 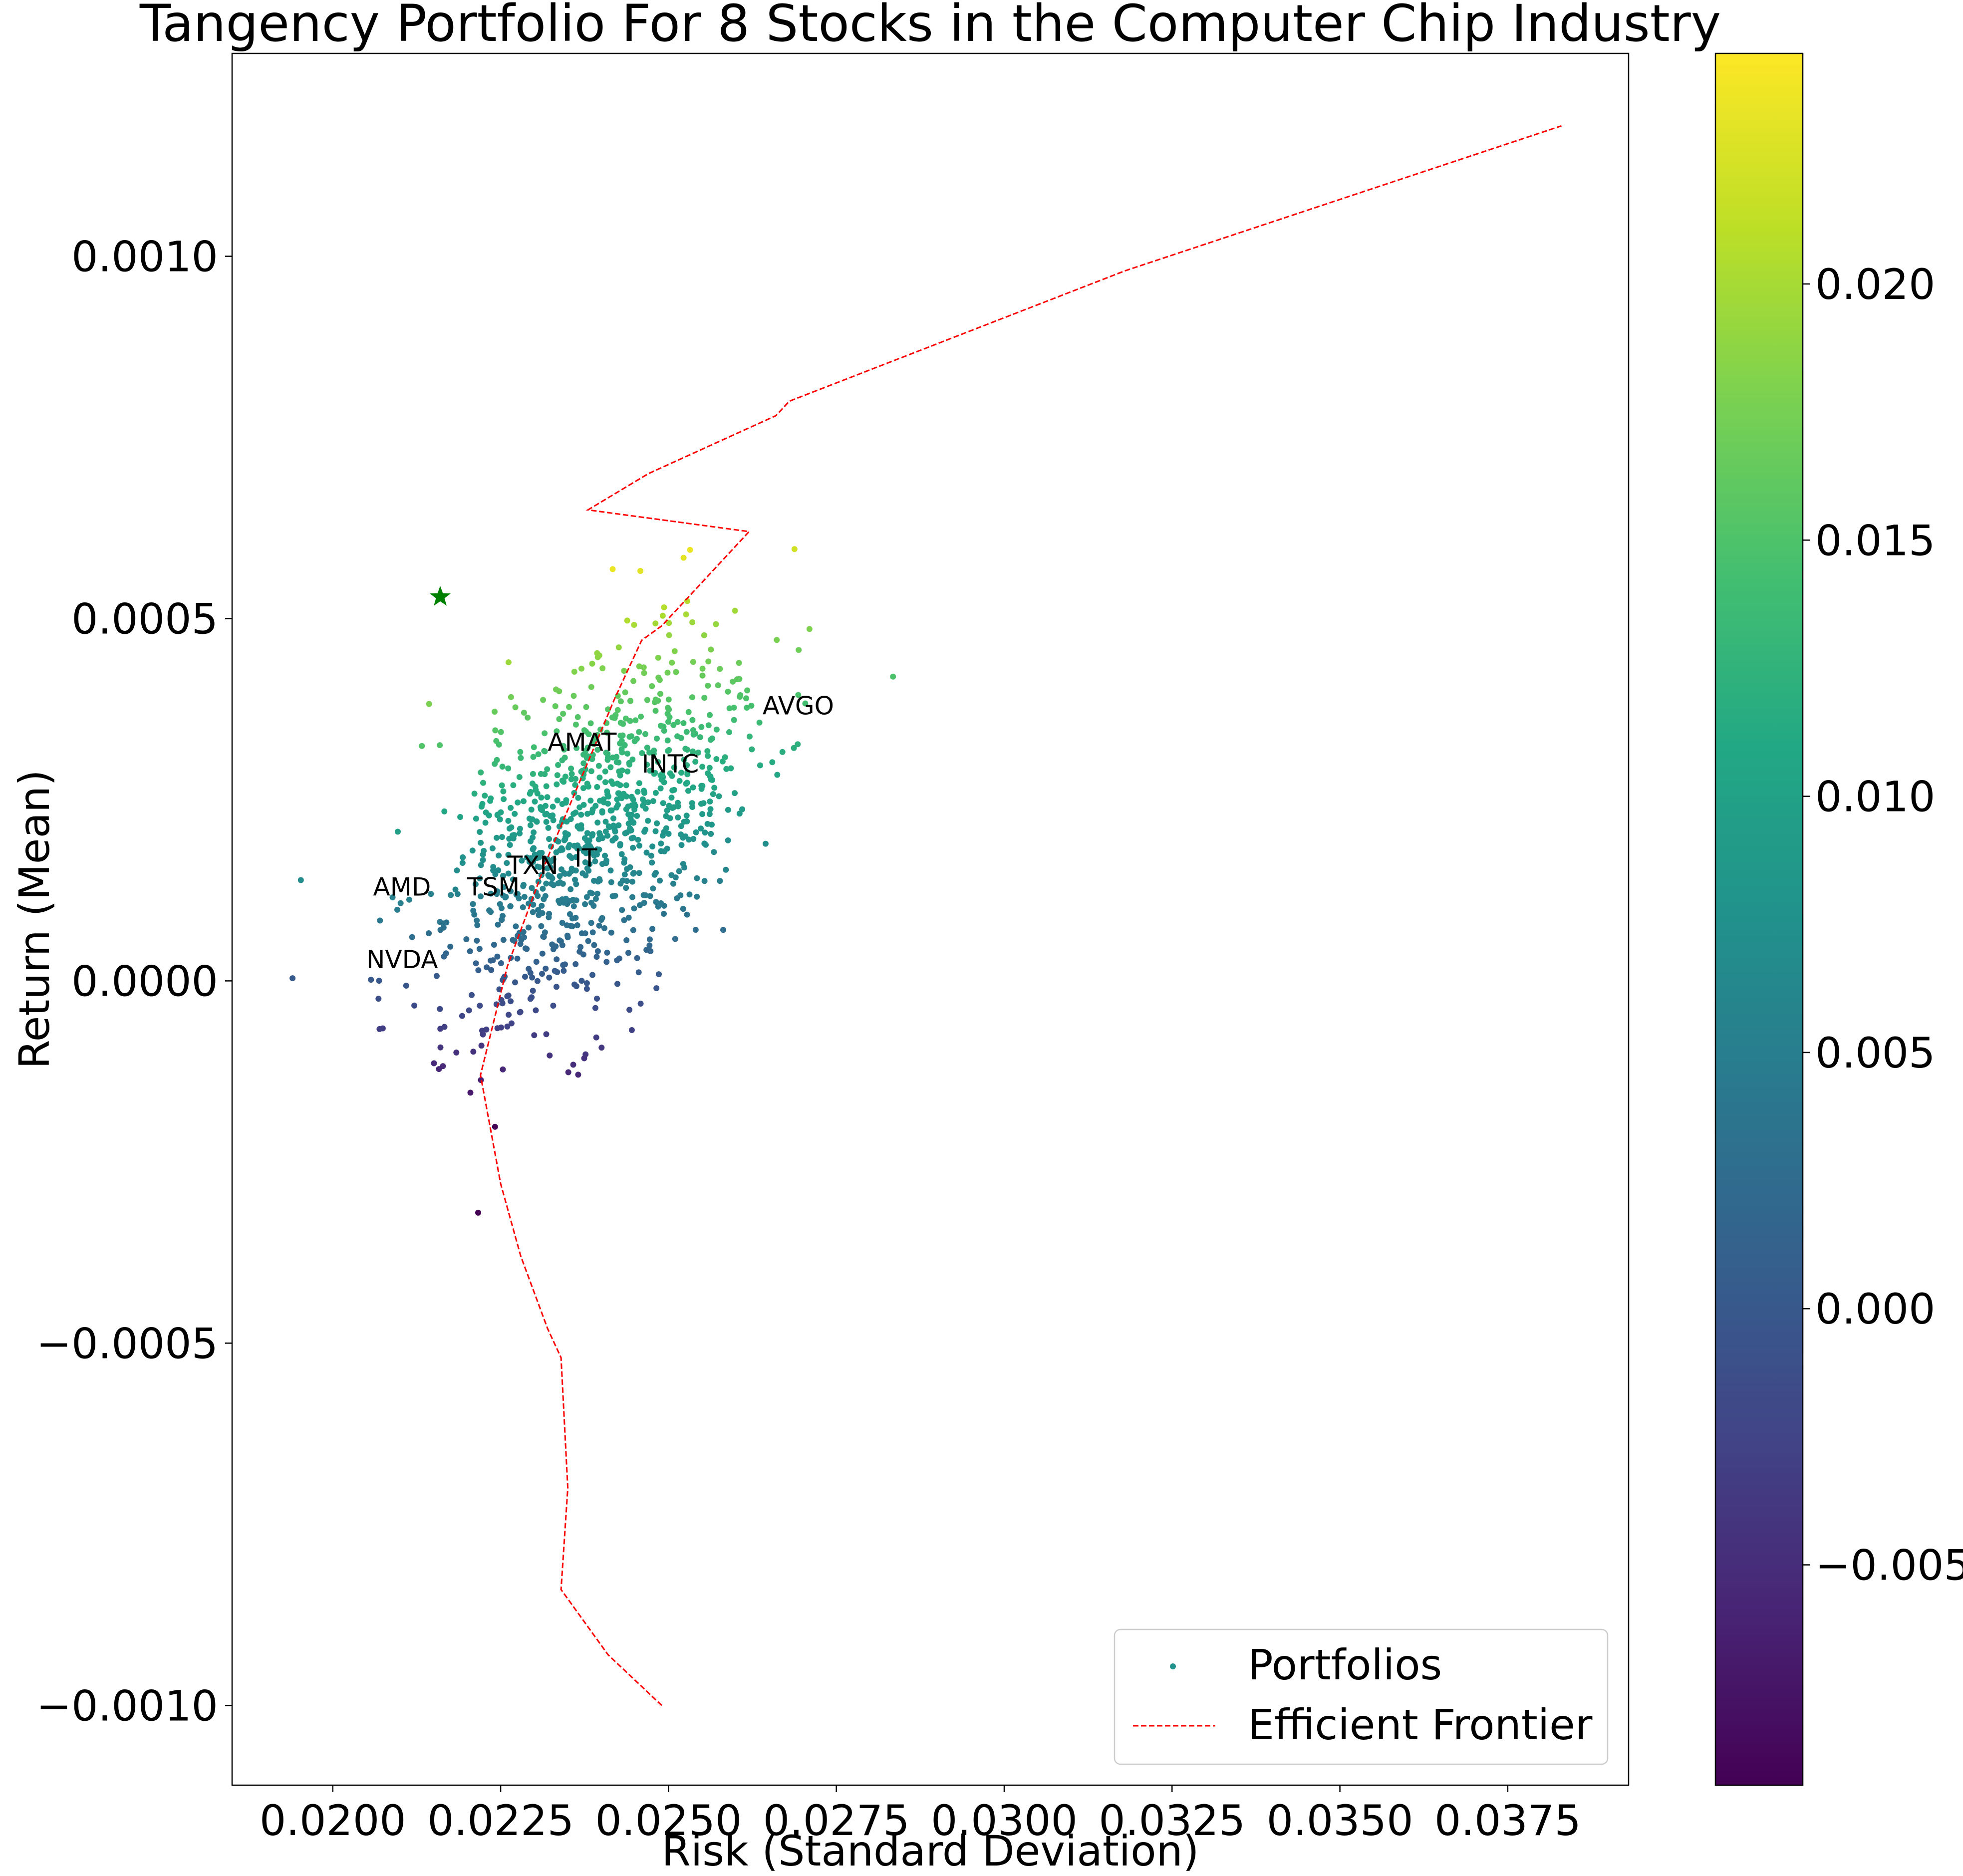 What do you see at coordinates (1172, 1820) in the screenshot?
I see `x-tick-label: 0.0325` at bounding box center [1172, 1820].